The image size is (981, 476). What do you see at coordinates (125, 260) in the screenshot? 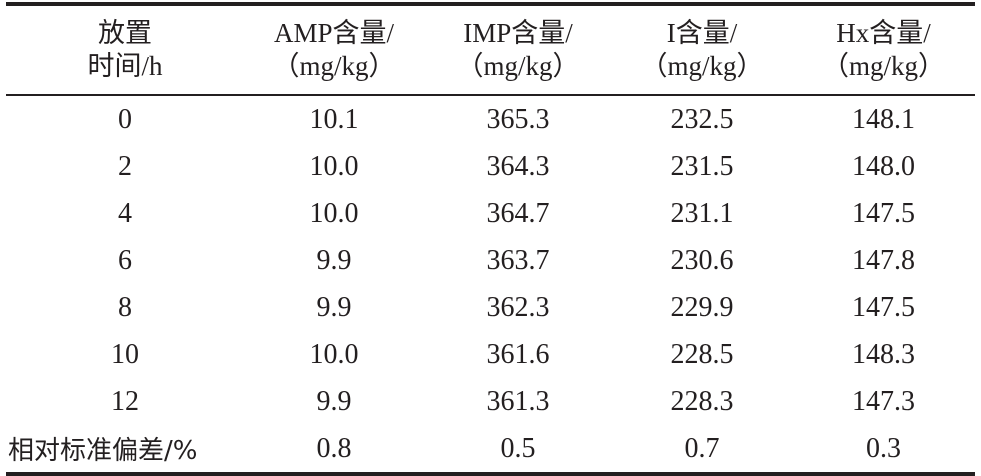
I see `cell-time: 6` at bounding box center [125, 260].